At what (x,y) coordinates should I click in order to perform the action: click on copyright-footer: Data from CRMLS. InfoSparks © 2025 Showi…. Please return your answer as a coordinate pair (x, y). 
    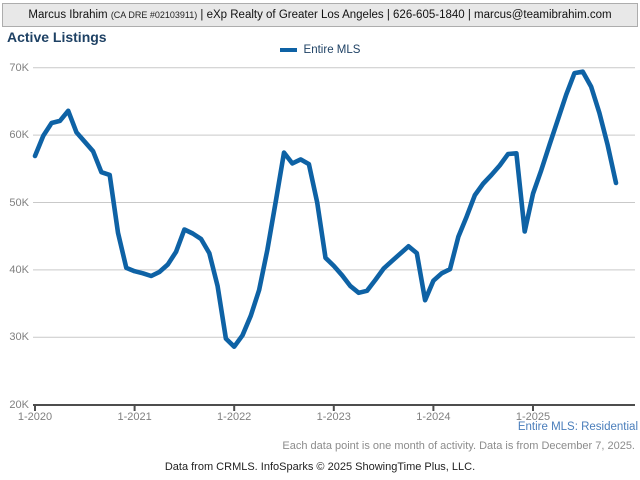
    Looking at the image, I should click on (320, 467).